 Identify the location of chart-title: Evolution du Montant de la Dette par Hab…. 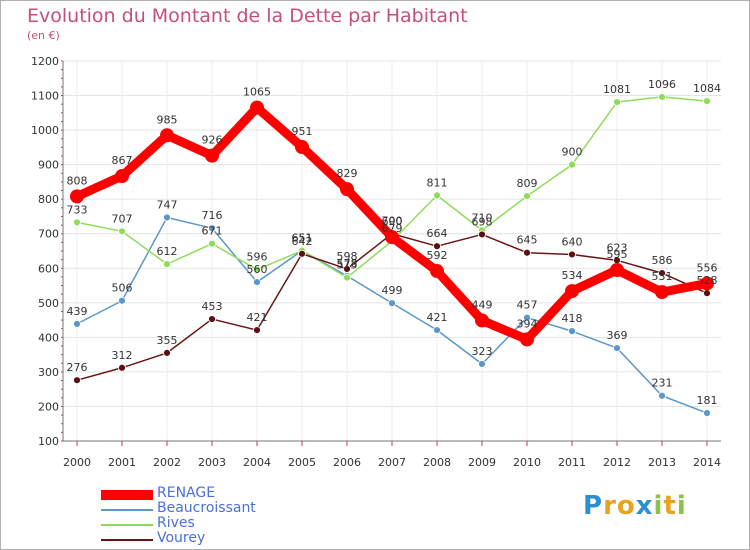
(247, 16).